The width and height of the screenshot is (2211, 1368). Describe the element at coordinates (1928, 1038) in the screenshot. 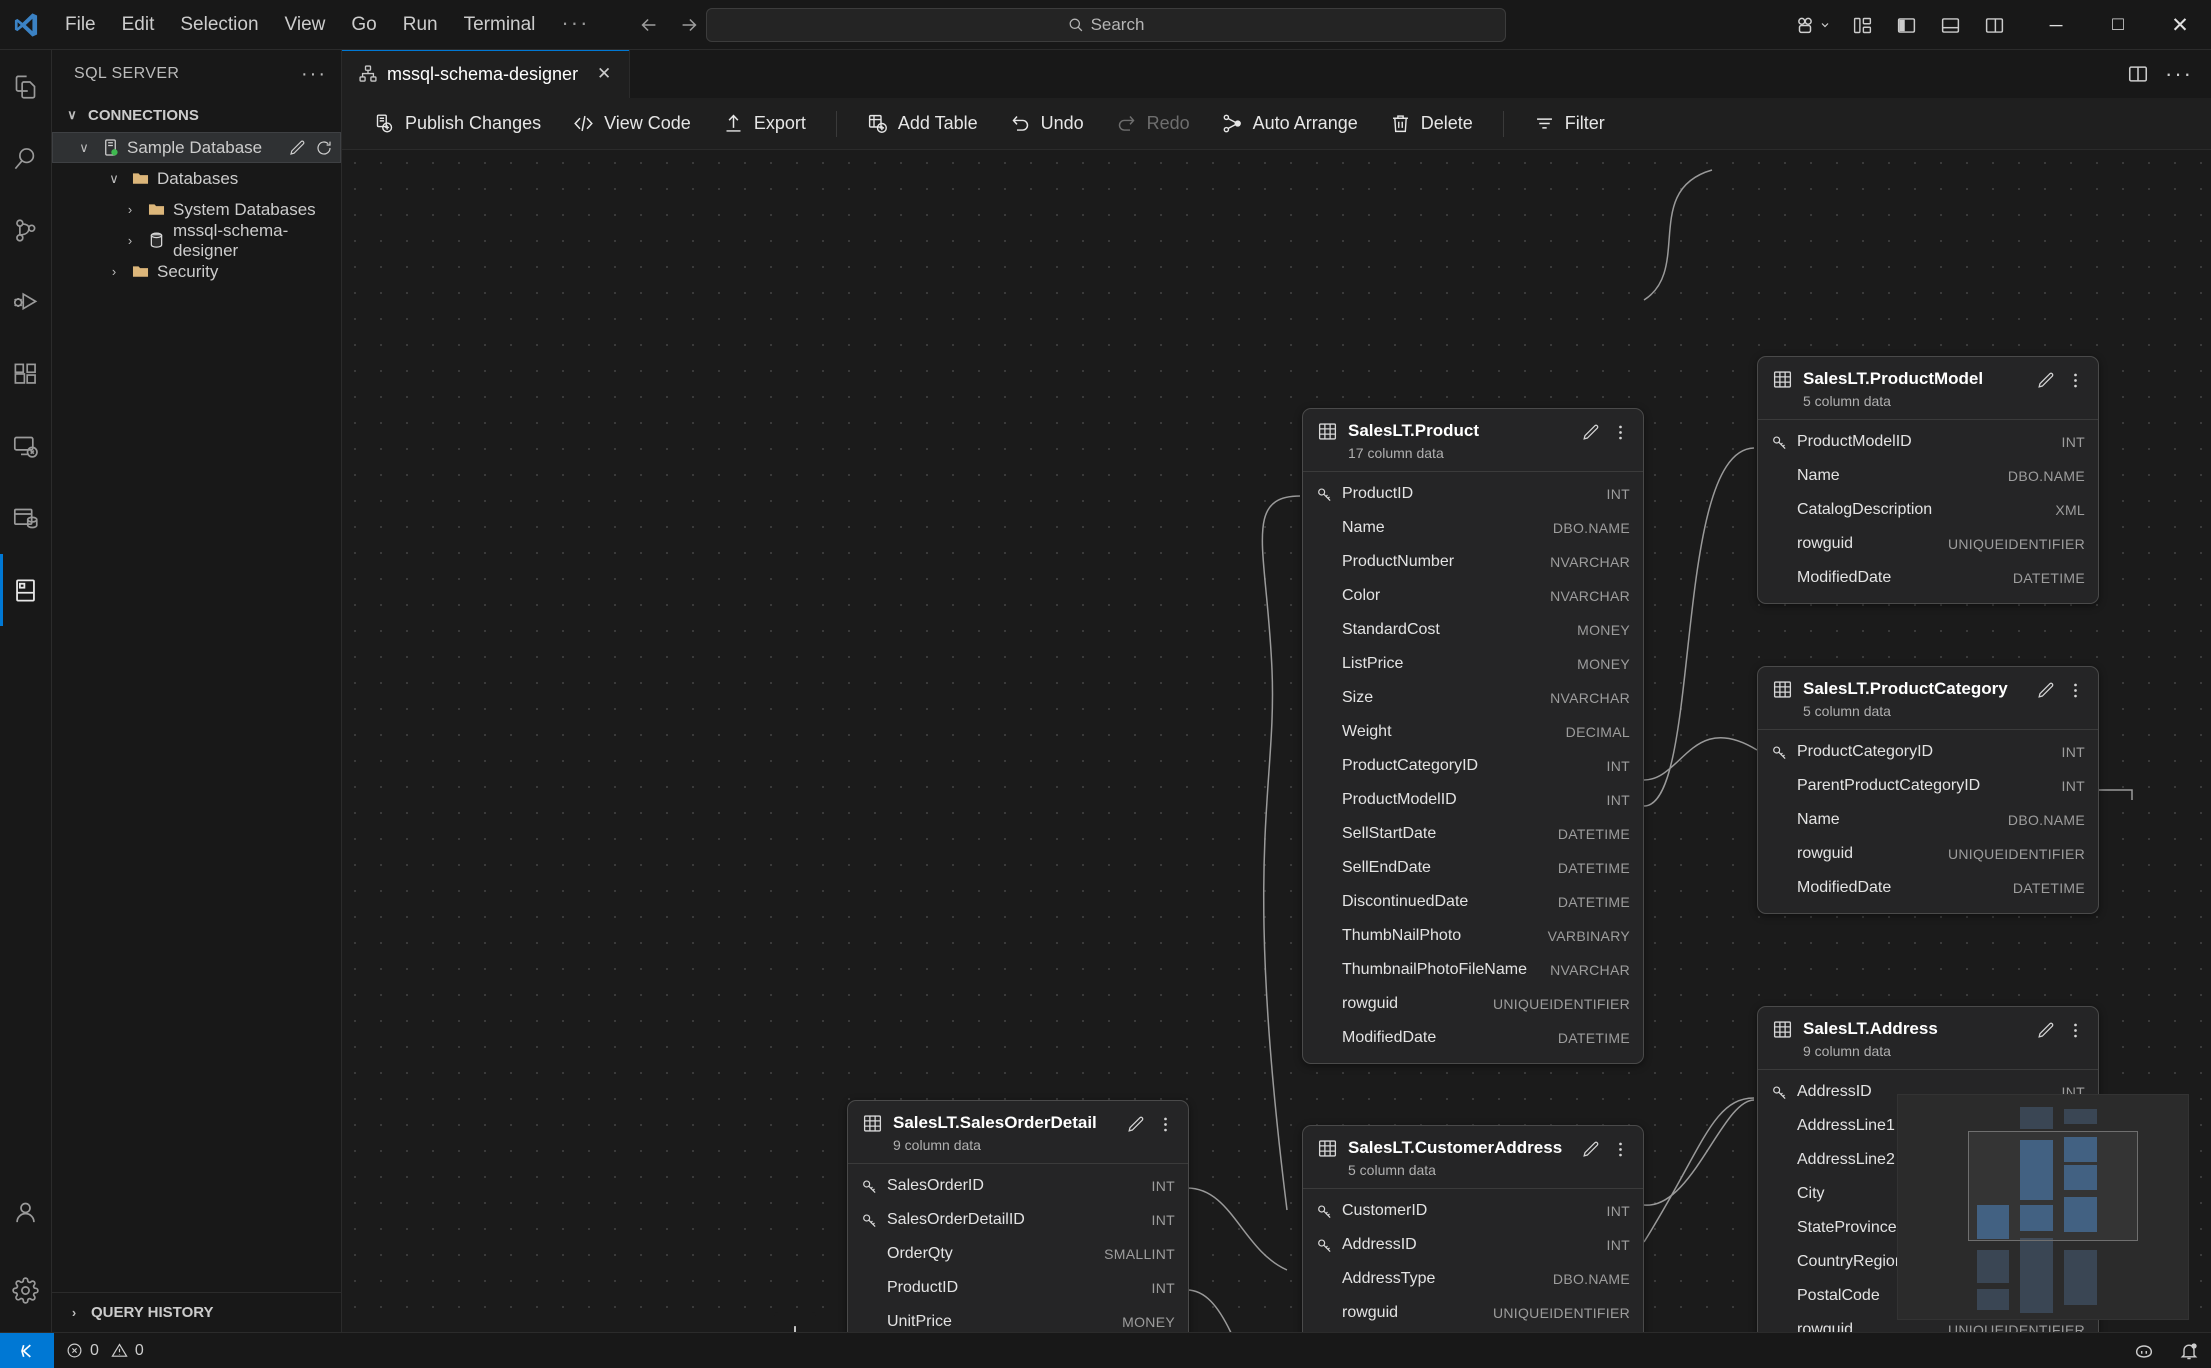

I see `table-node-header: SalesLT.Address 9 column data` at that location.